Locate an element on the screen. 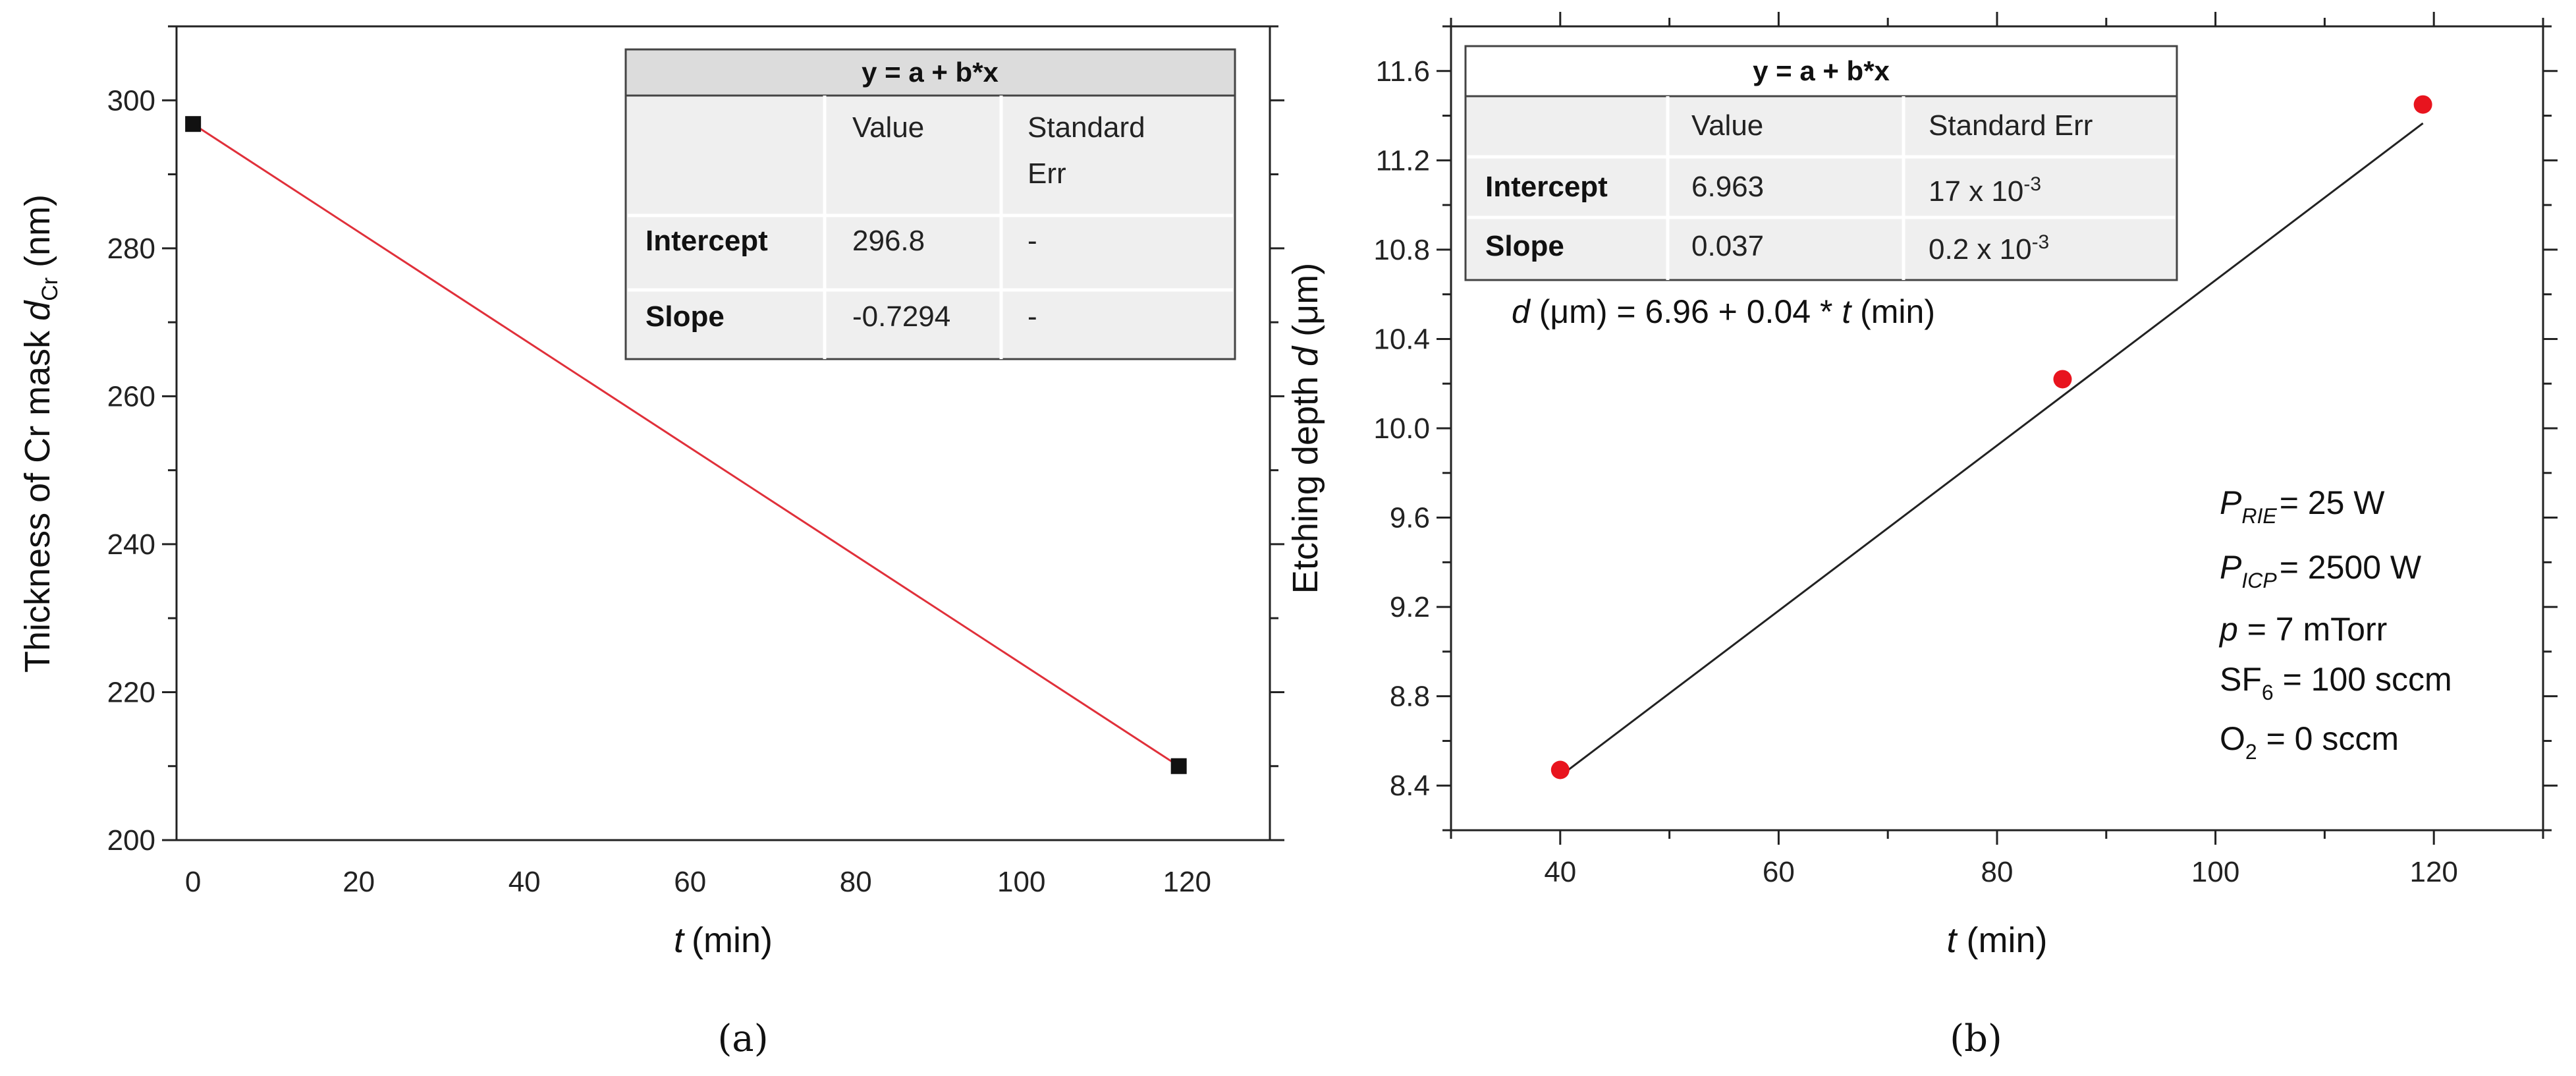 The height and width of the screenshot is (1076, 2576). chart-b-xtick-label: 120 is located at coordinates (2433, 872).